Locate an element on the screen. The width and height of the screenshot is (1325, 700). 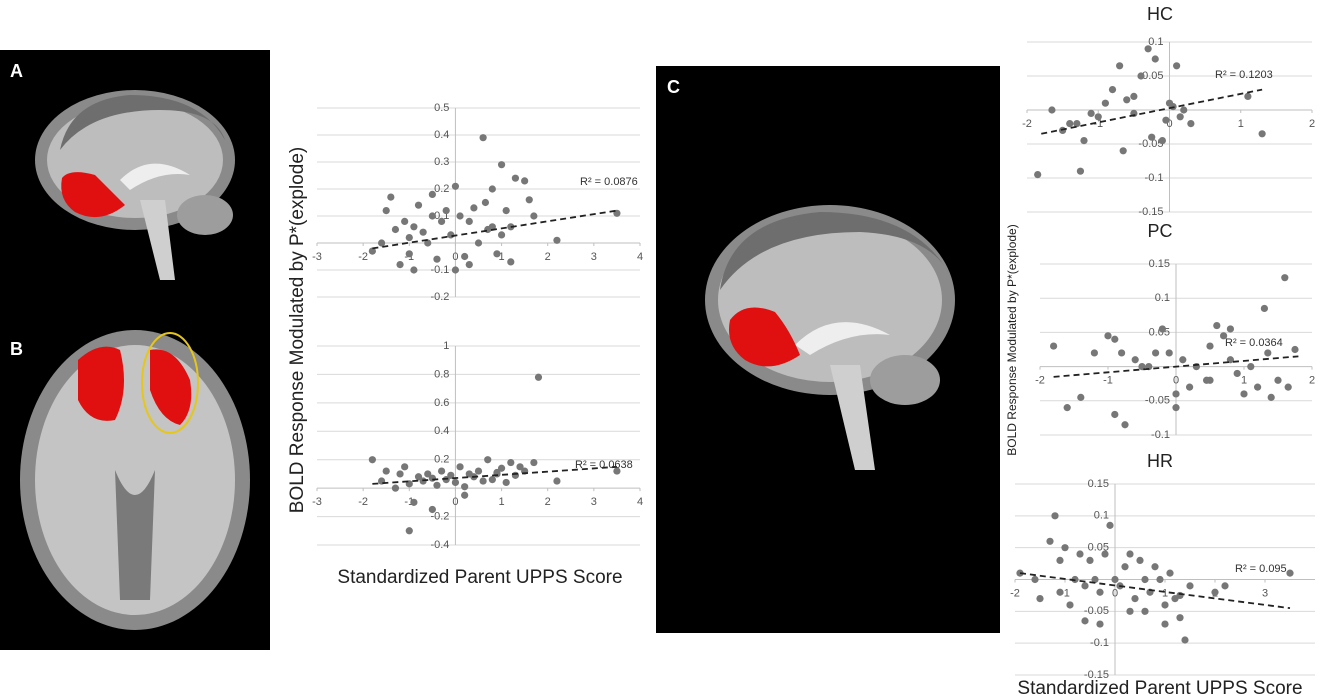
chart-title: HC is located at coordinates (1160, 14).